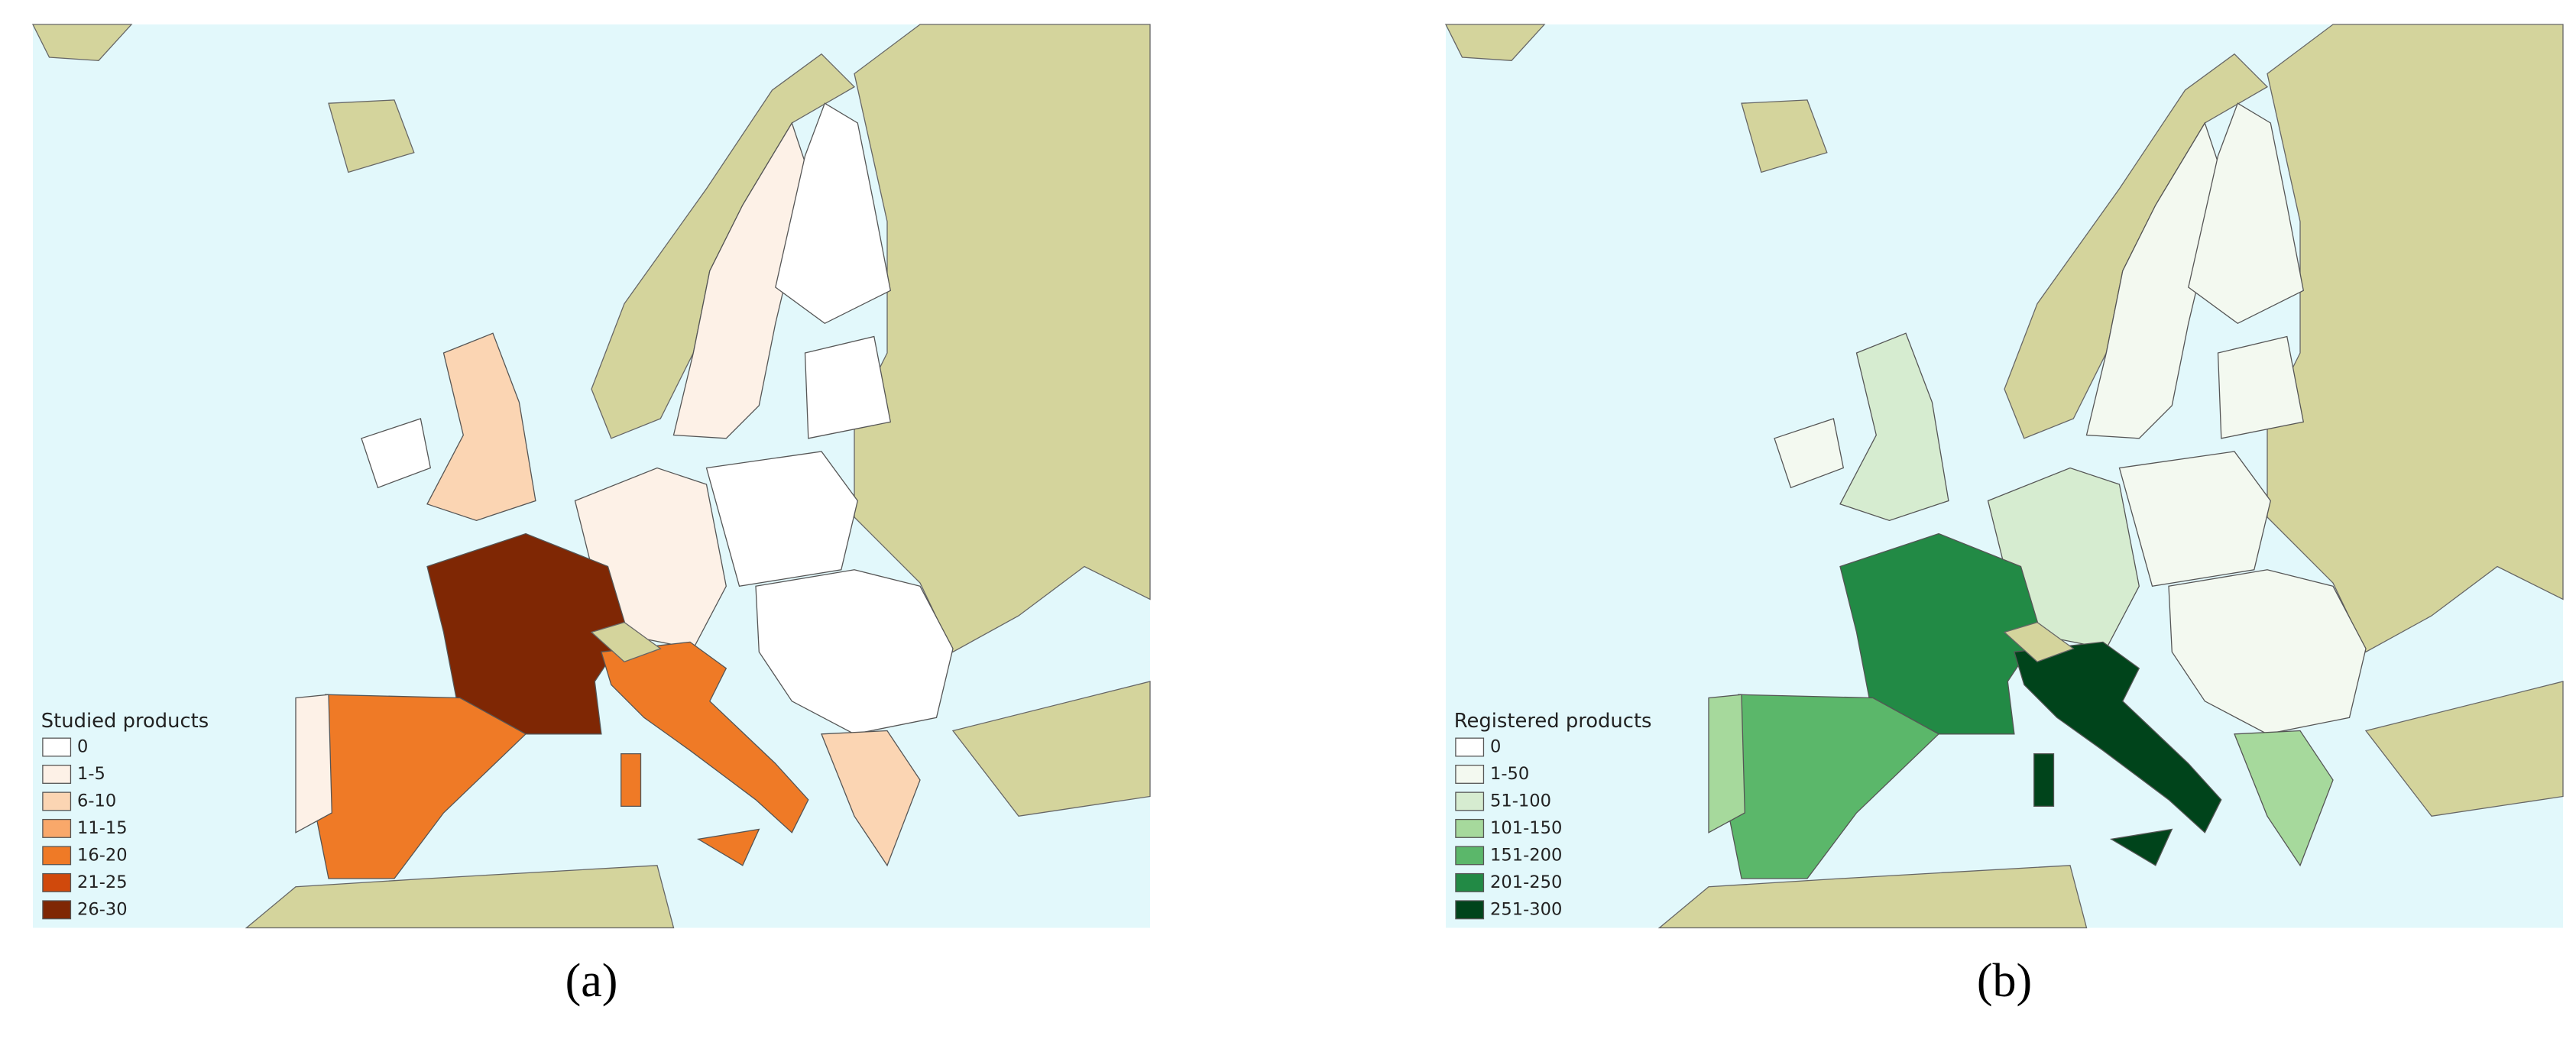 The width and height of the screenshot is (2576, 1039). What do you see at coordinates (1526, 882) in the screenshot?
I see `legend-label: 201-250` at bounding box center [1526, 882].